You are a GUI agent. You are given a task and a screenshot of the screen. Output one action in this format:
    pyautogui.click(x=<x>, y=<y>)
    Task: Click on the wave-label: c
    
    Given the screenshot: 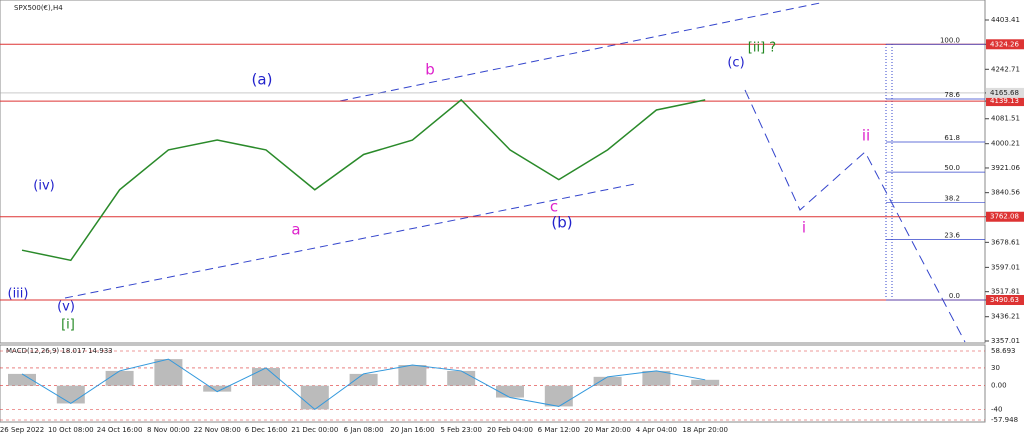 What is the action you would take?
    pyautogui.click(x=554, y=207)
    